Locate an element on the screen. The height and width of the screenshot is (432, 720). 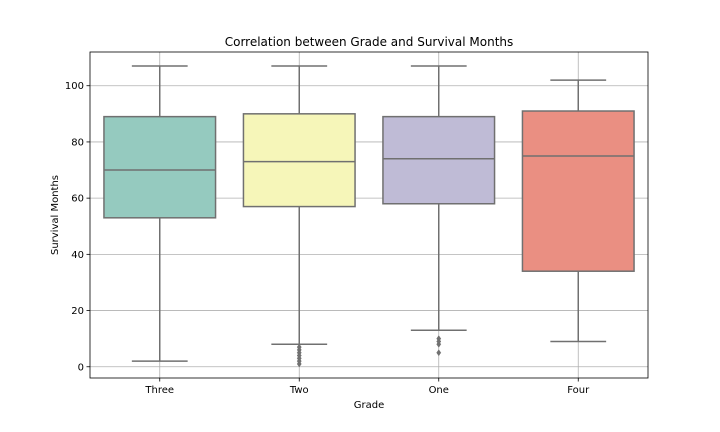
x-tick-label: One is located at coordinates (439, 390).